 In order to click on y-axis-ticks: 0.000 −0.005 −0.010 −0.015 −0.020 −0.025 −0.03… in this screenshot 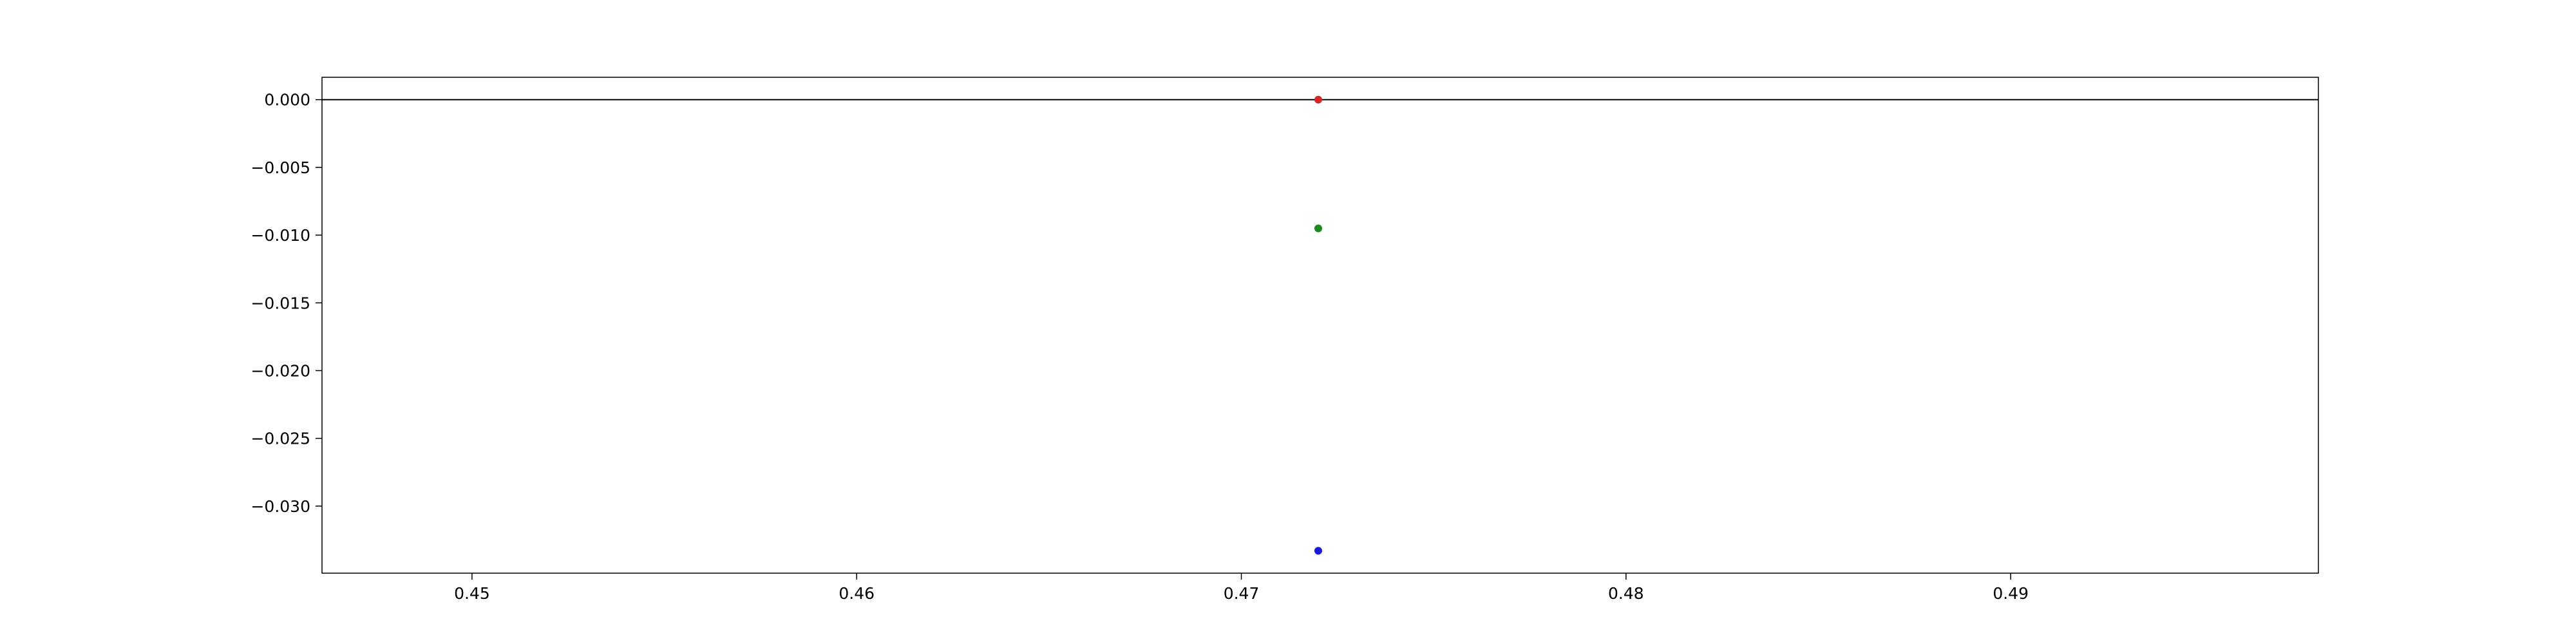, I will do `click(286, 303)`.